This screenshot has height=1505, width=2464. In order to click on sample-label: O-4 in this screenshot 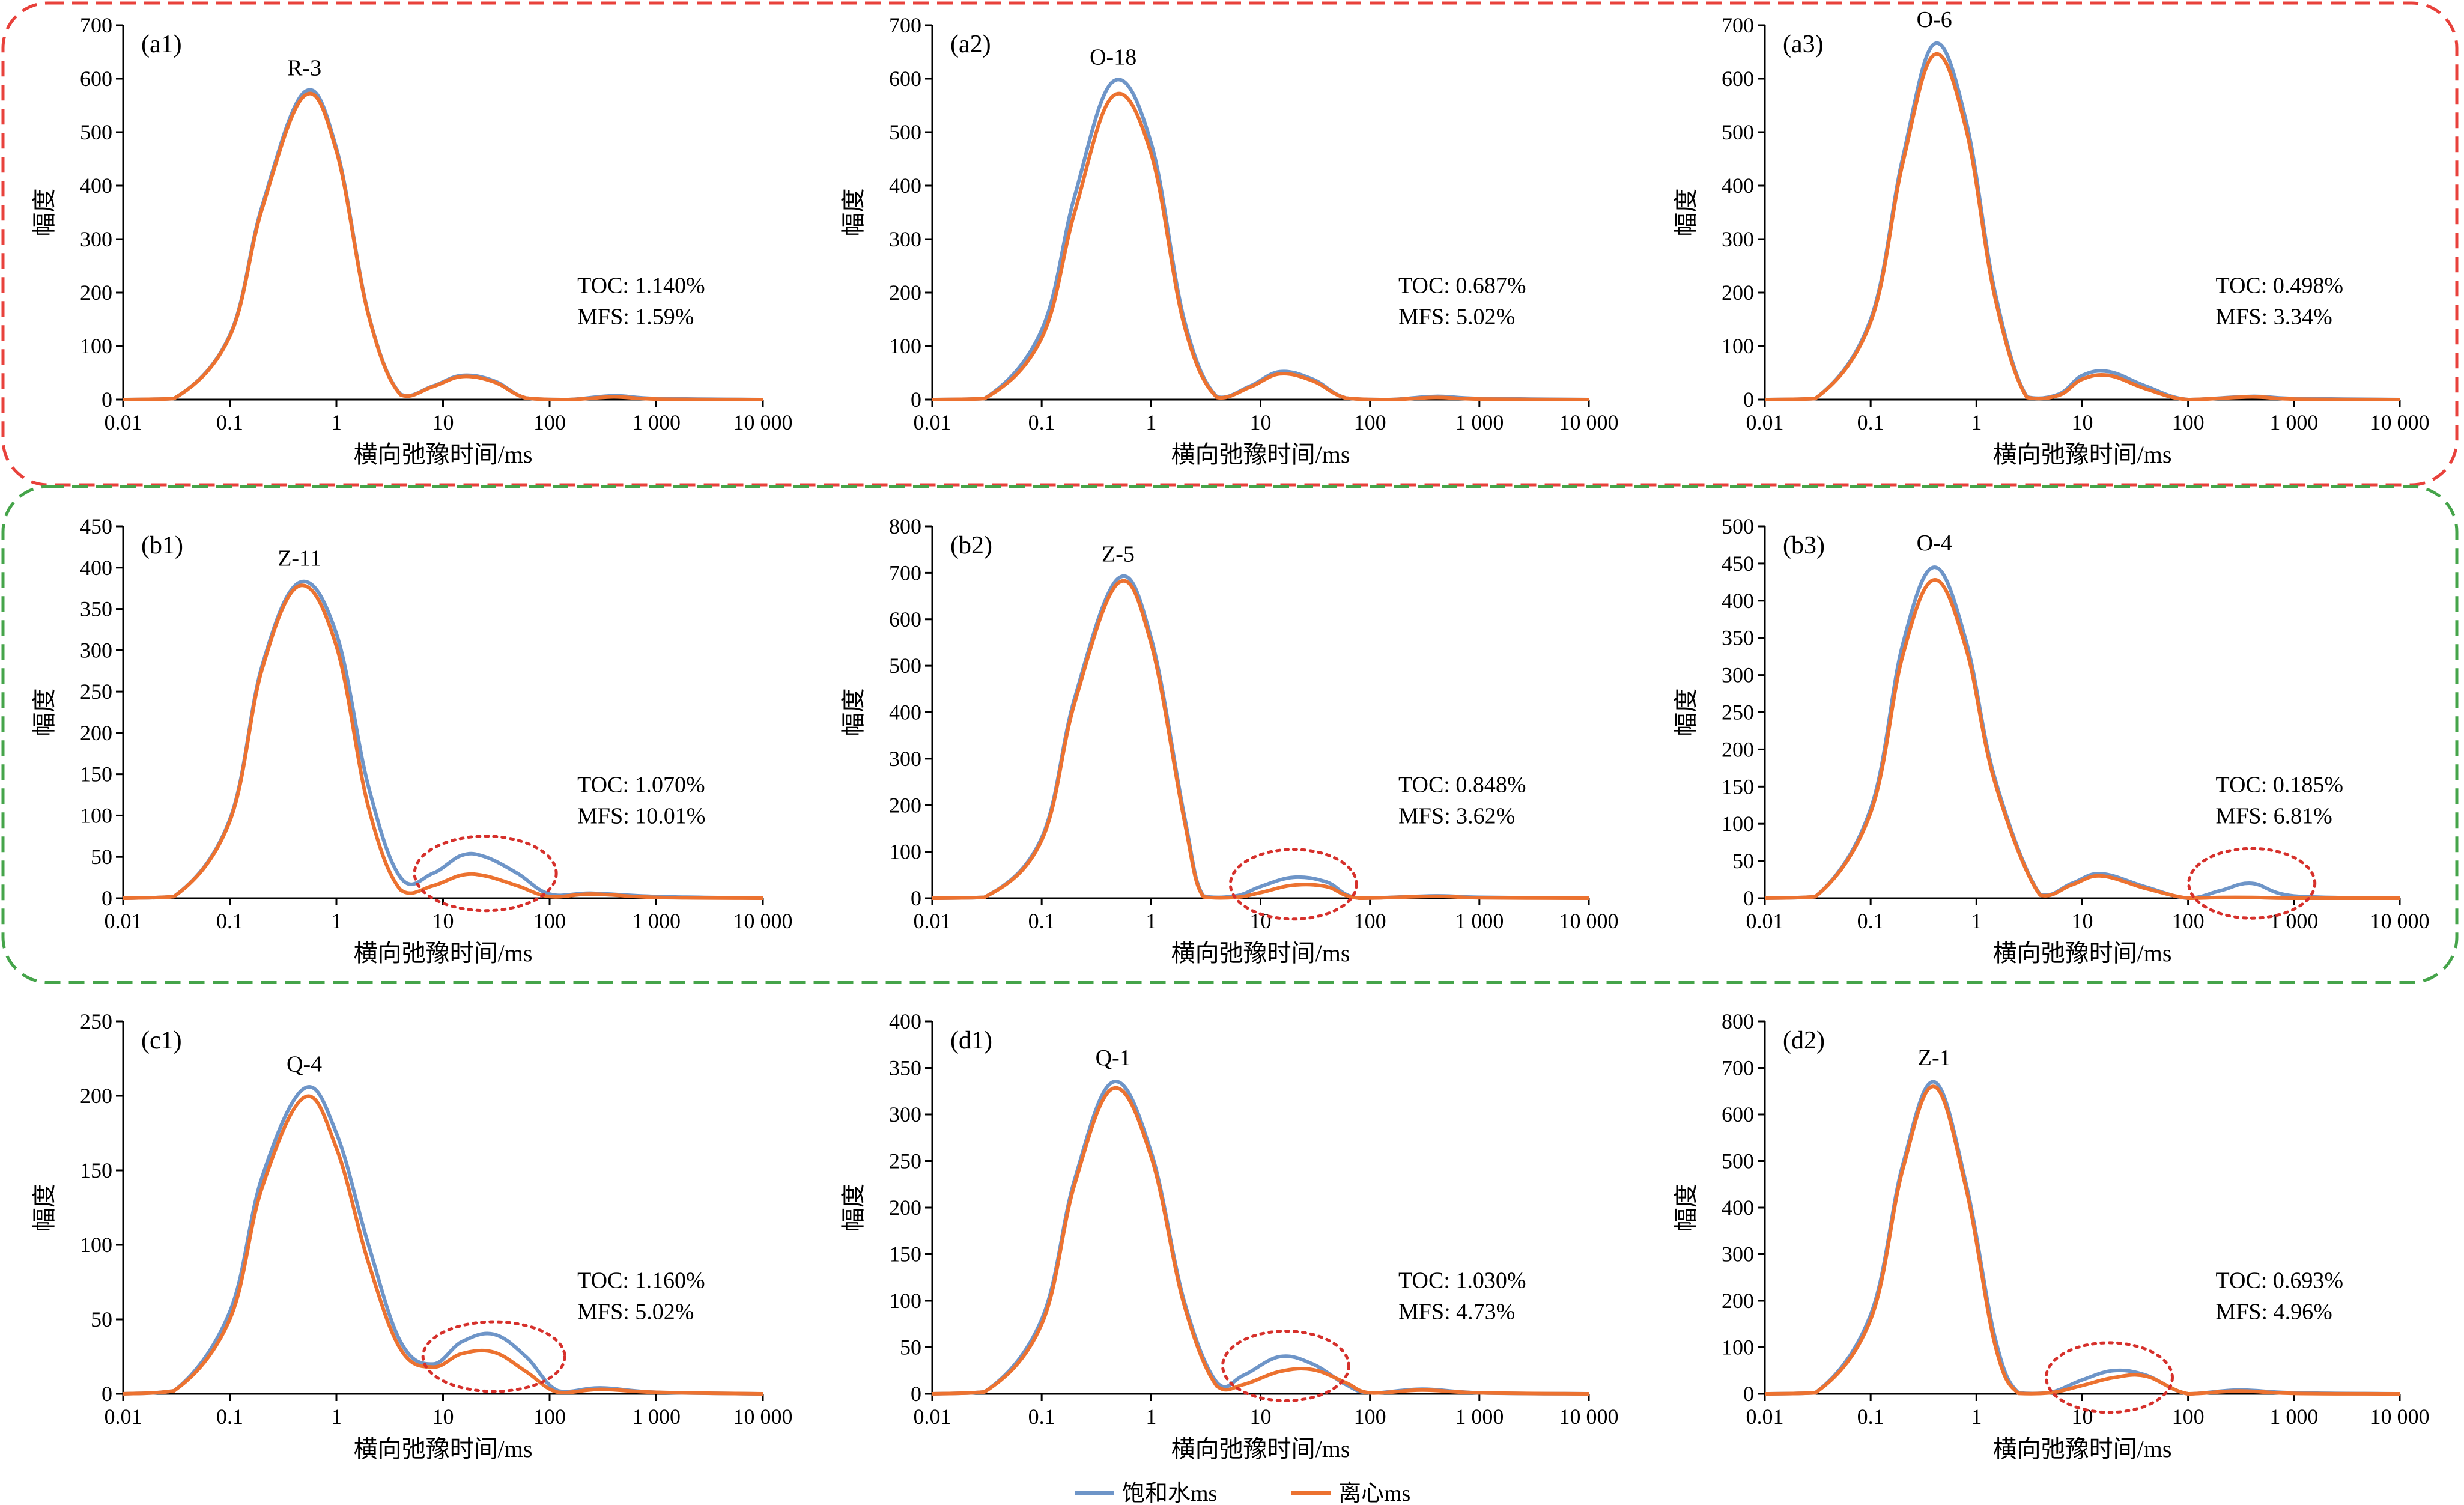, I will do `click(1935, 543)`.